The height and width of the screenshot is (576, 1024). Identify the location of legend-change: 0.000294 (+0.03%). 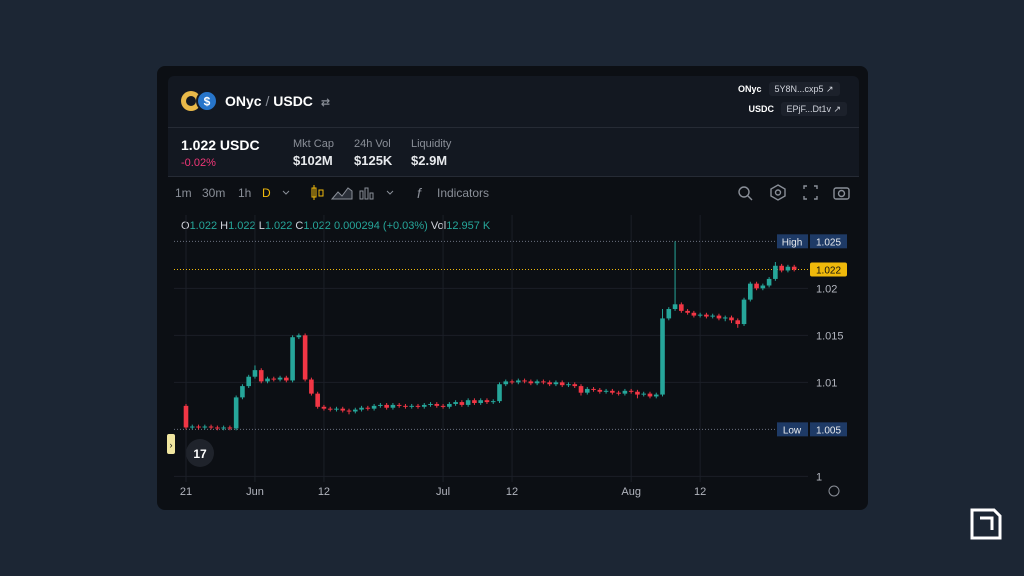
(380, 226).